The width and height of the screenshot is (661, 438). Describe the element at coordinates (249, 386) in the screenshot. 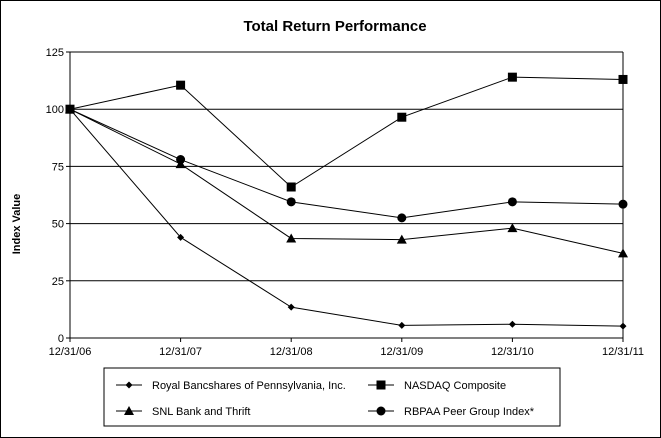

I see `legend-label: Royal Bancshares of Pennsylvania, Inc.` at that location.